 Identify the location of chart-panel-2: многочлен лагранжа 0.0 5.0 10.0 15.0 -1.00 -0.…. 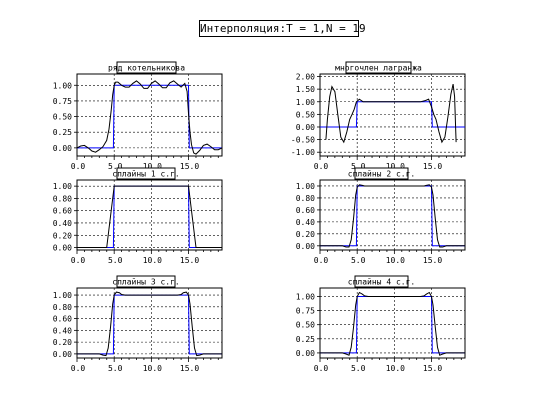
(378, 116).